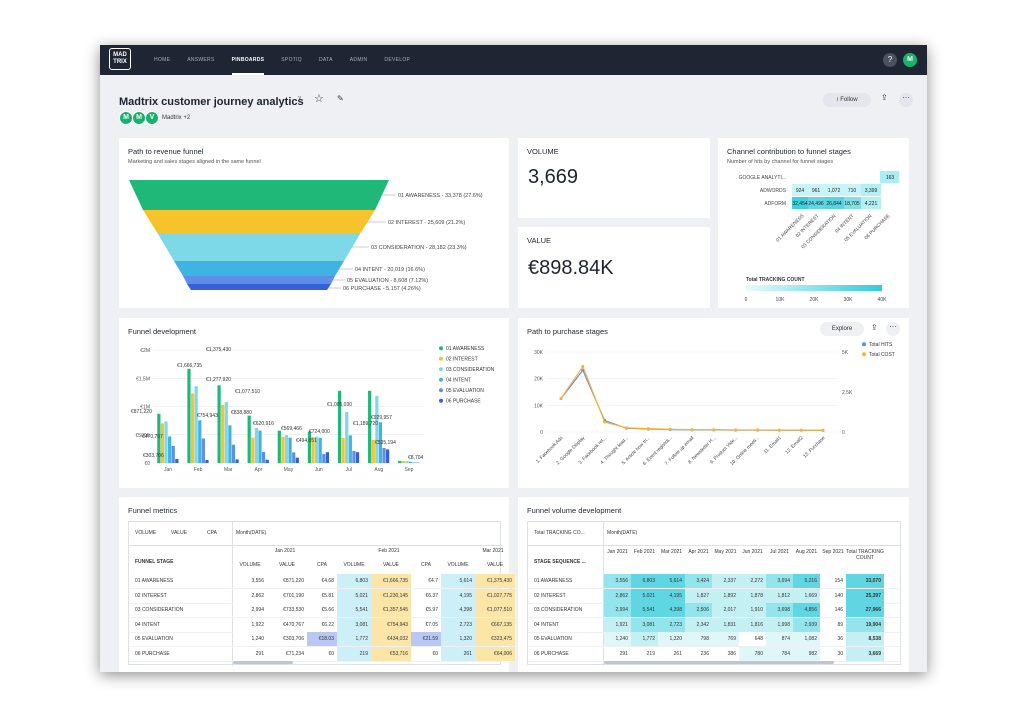  Describe the element at coordinates (287, 639) in the screenshot. I see `table-cell: €303,706` at that location.